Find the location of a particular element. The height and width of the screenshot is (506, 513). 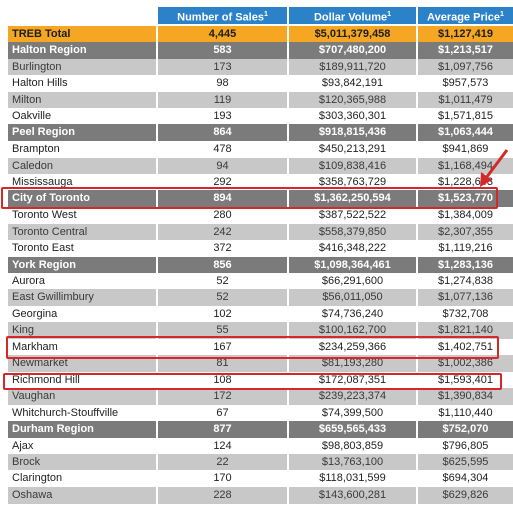

row-avg-cell: $629,826 is located at coordinates (464, 495).